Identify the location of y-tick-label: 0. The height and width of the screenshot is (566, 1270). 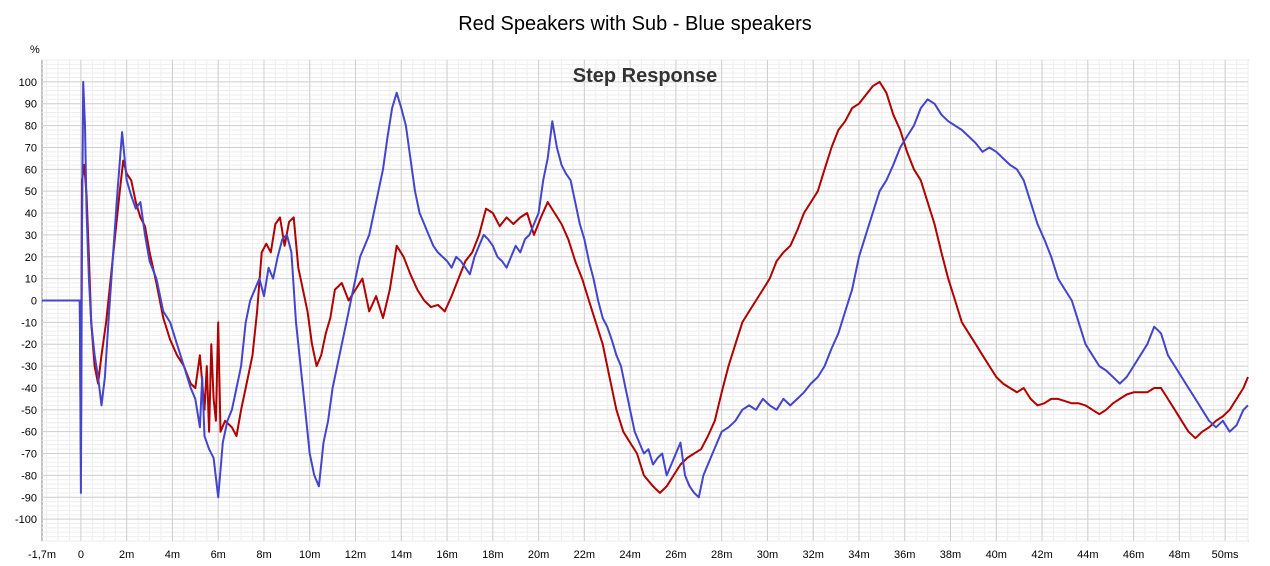
(34, 302).